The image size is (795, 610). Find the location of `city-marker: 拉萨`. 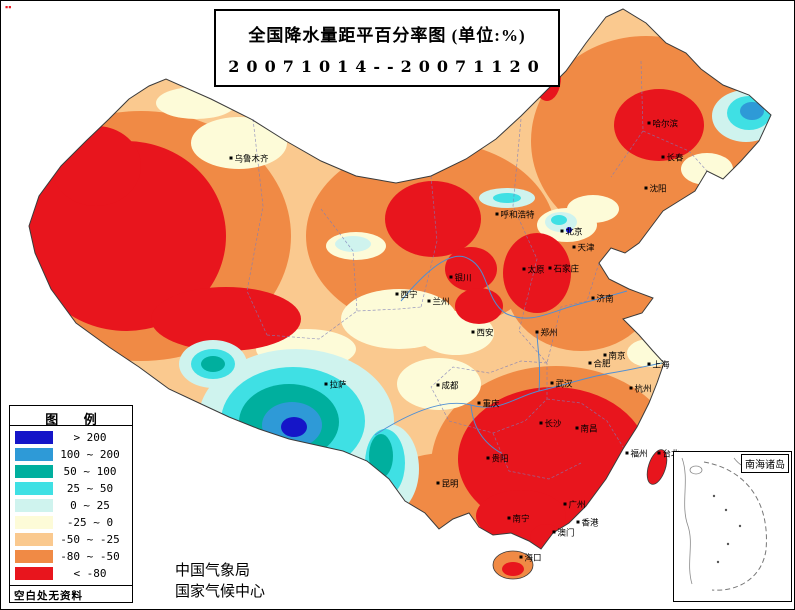

city-marker: 拉萨 is located at coordinates (336, 385).